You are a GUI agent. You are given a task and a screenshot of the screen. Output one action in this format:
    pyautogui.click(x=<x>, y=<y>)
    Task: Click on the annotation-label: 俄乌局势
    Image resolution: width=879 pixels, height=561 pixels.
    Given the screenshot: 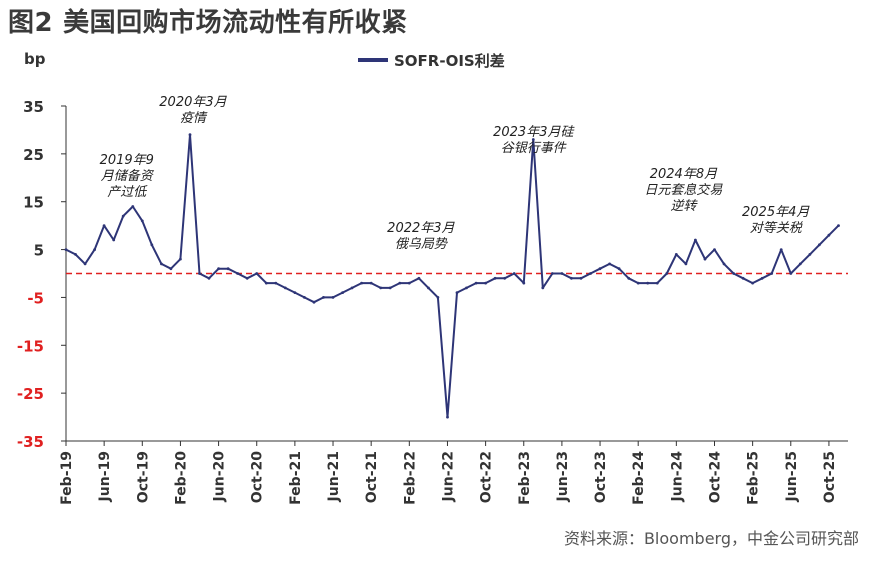 What is the action you would take?
    pyautogui.click(x=422, y=244)
    